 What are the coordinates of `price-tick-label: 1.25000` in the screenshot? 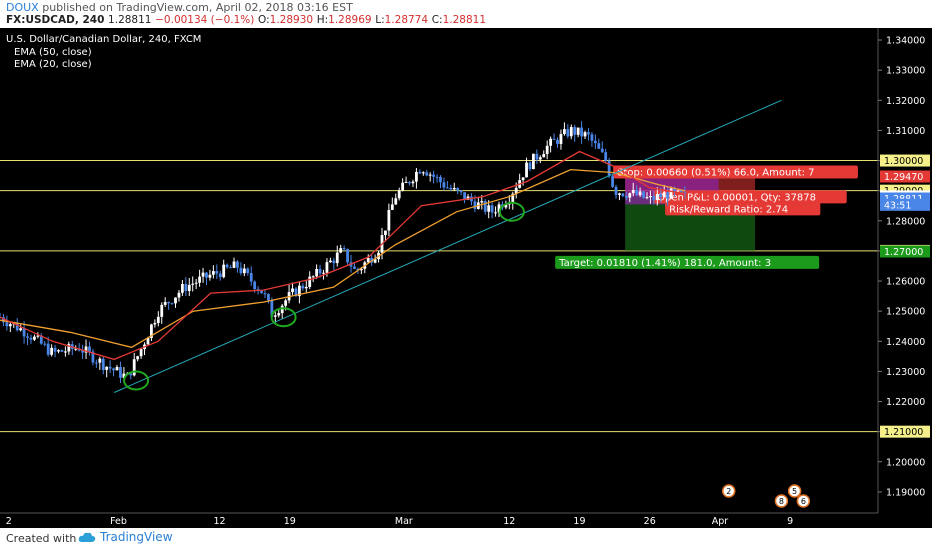 It's located at (905, 312).